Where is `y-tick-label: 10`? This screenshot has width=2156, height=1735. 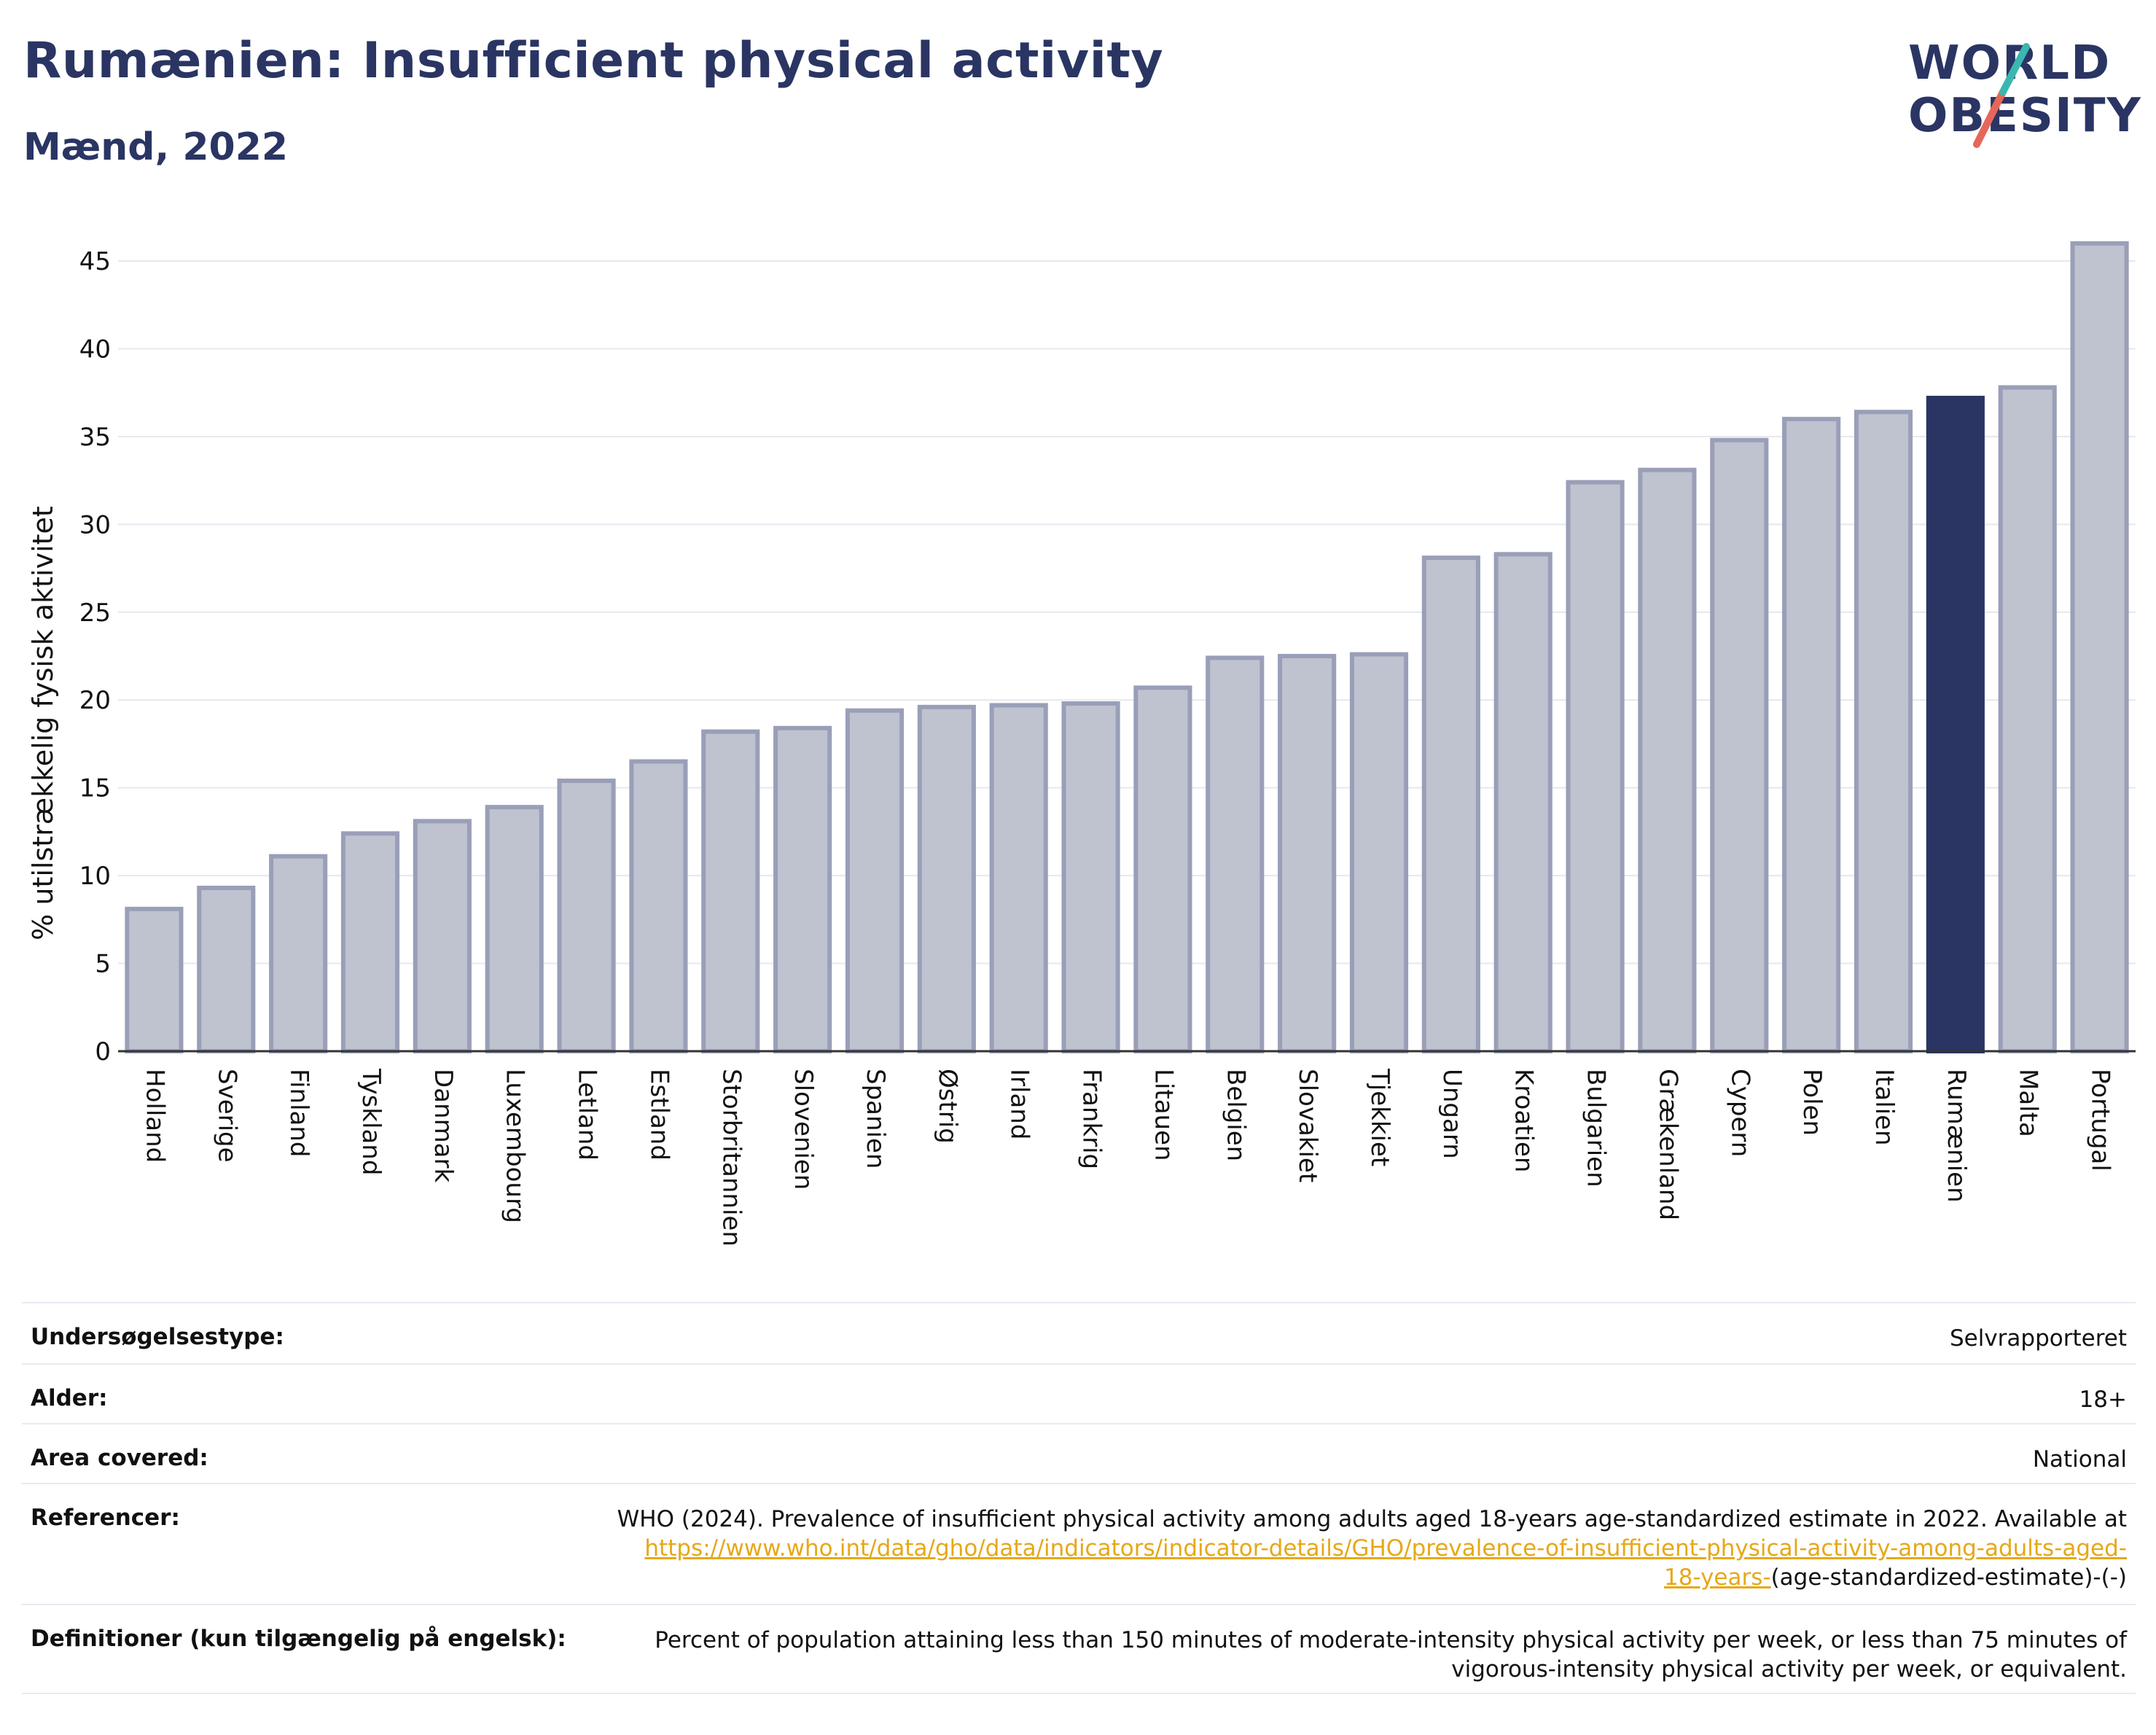 y-tick-label: 10 is located at coordinates (95, 877).